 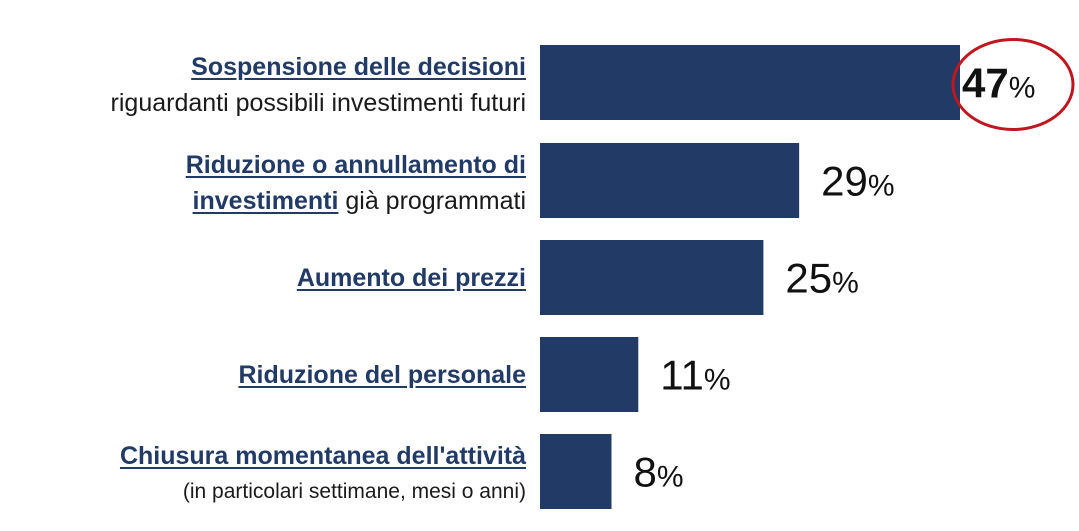 I want to click on category-label-line: (in particolari settimane, mesi o anni), so click(x=323, y=493).